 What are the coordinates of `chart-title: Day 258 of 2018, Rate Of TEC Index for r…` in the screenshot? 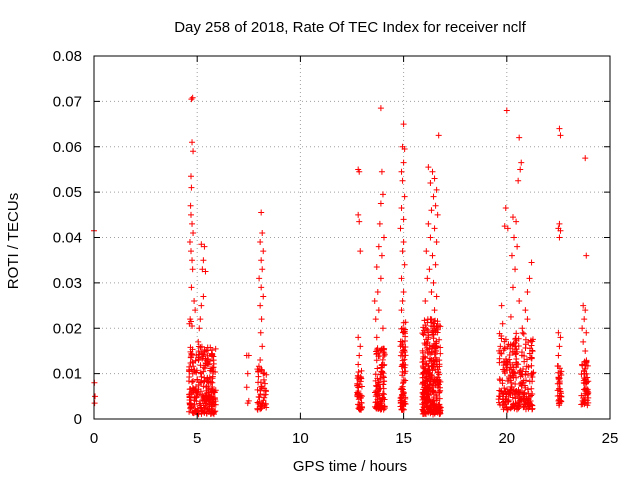 It's located at (350, 27).